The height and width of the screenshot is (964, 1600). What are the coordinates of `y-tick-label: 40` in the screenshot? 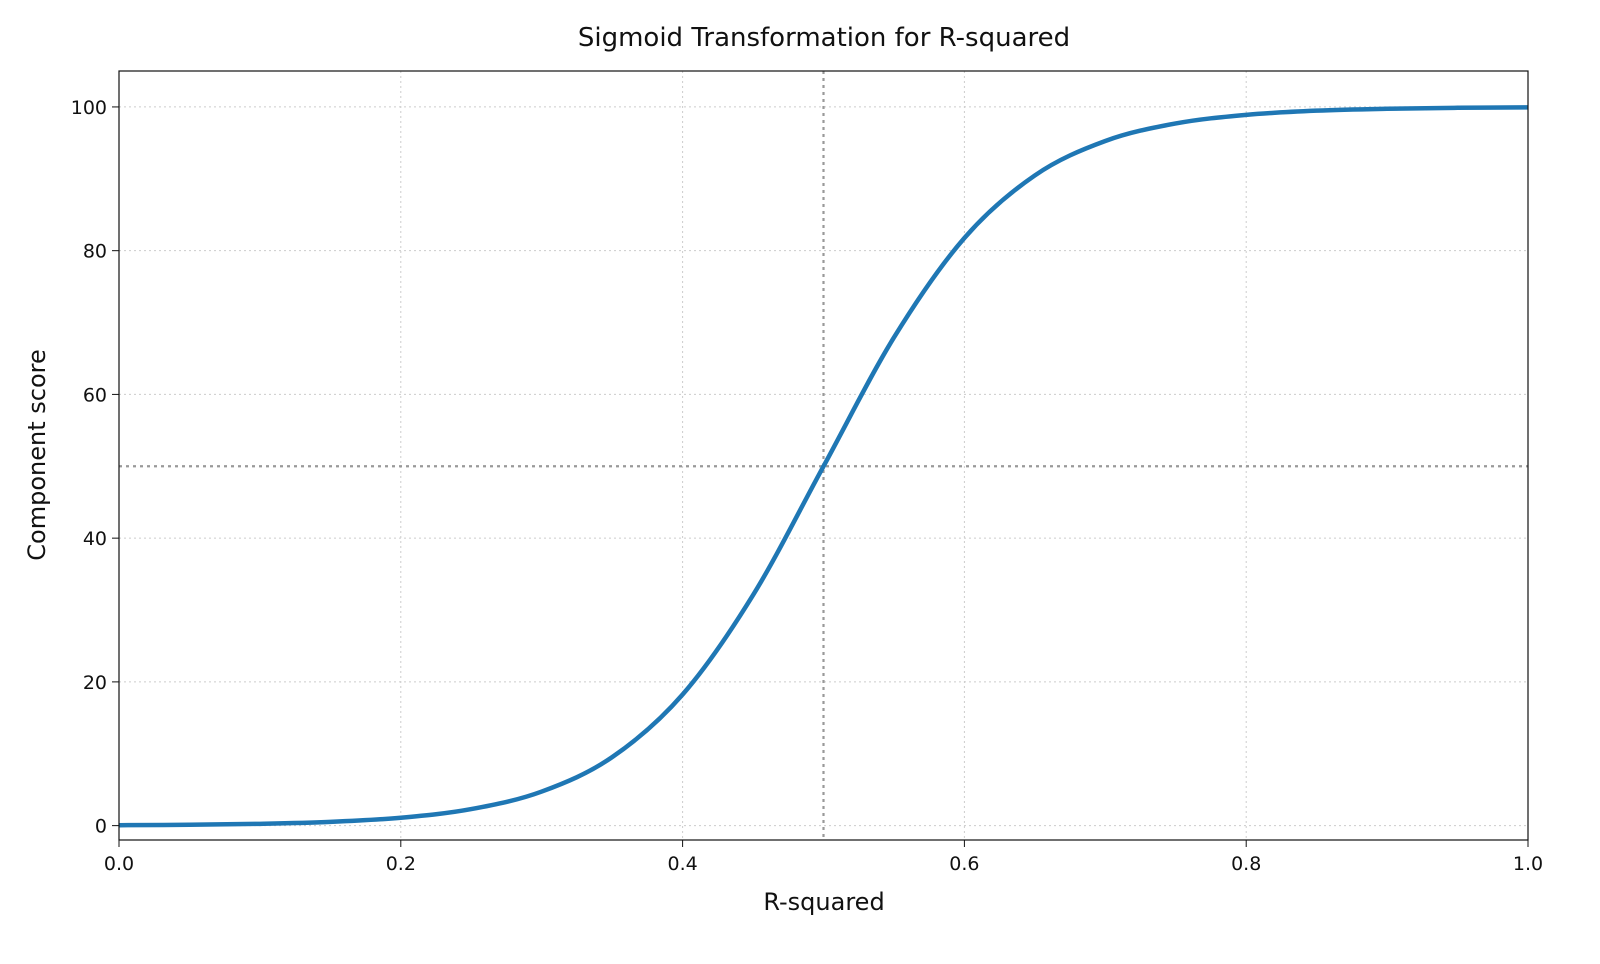 It's located at (95, 539).